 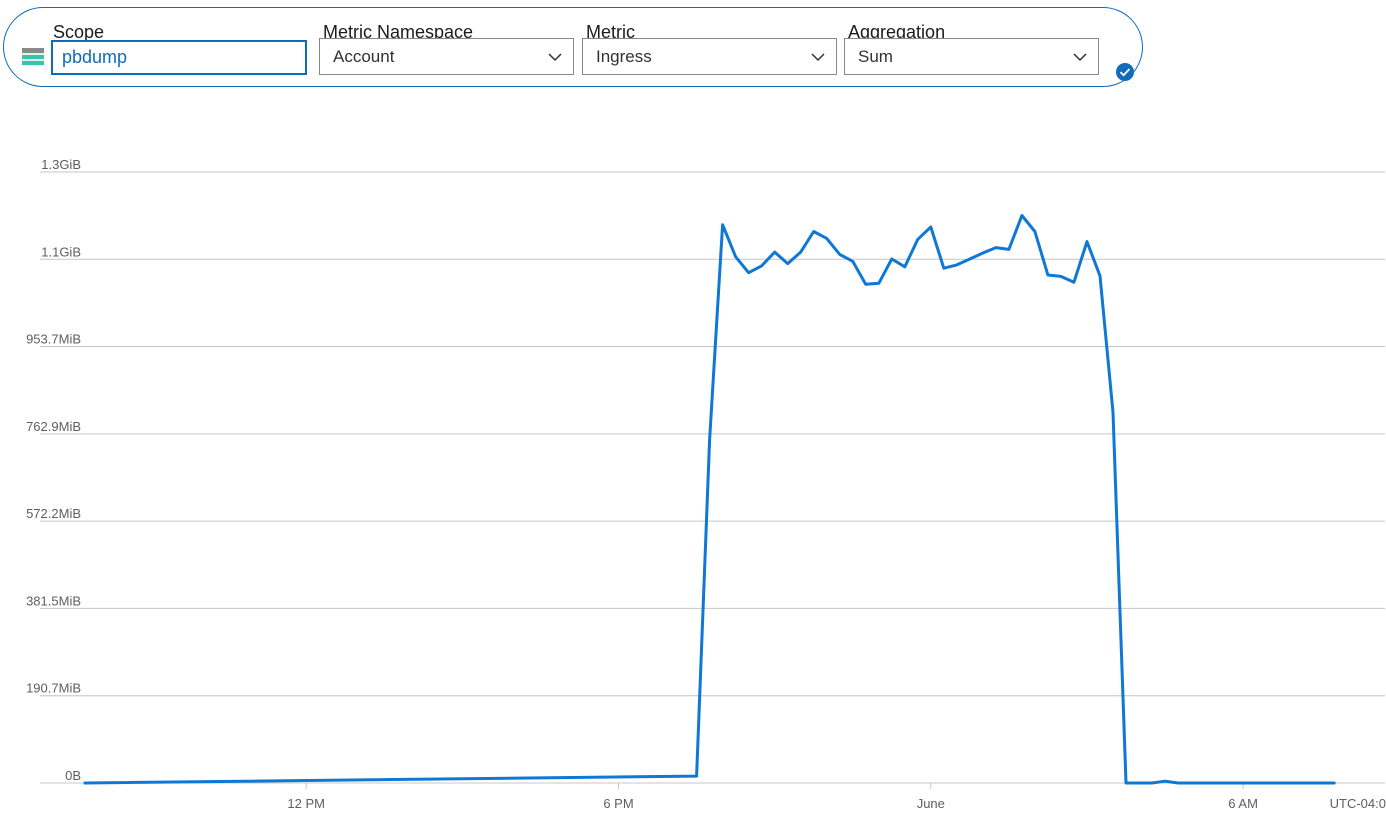 What do you see at coordinates (53, 688) in the screenshot?
I see `y-tick-label: 190.7MiB` at bounding box center [53, 688].